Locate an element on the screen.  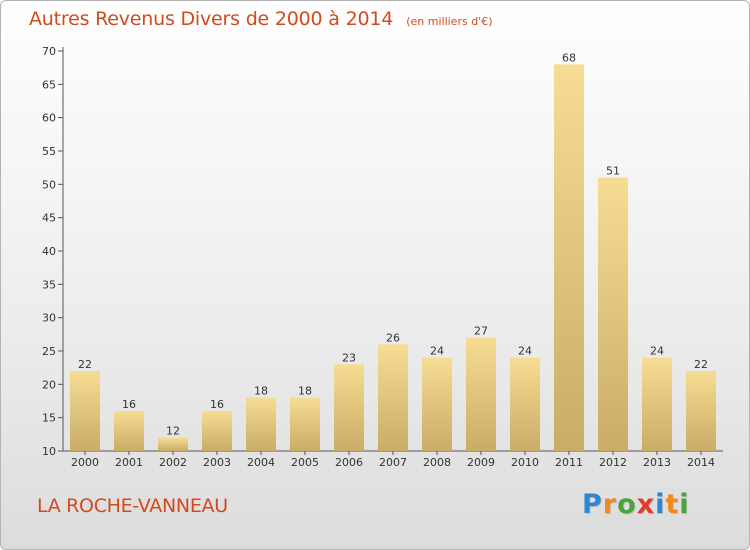
y-tick-label: 65 is located at coordinates (49, 84).